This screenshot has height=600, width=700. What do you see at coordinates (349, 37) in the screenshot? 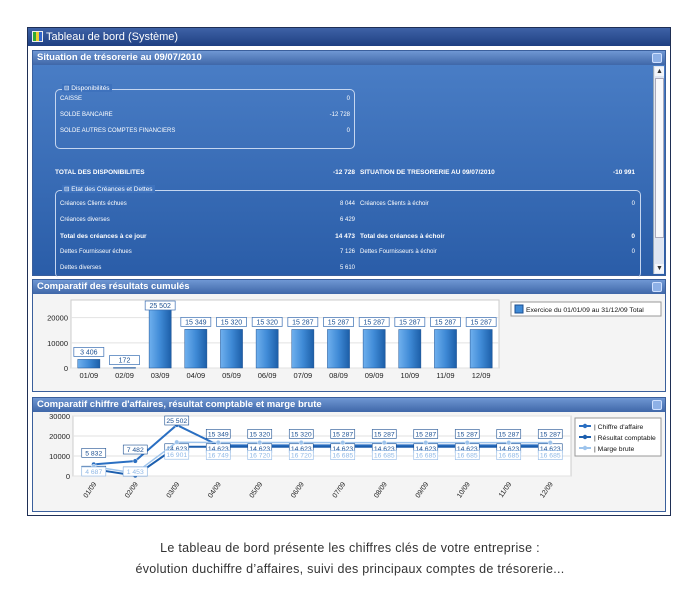
I see `window-titlebar: Tableau de bord (Système)` at bounding box center [349, 37].